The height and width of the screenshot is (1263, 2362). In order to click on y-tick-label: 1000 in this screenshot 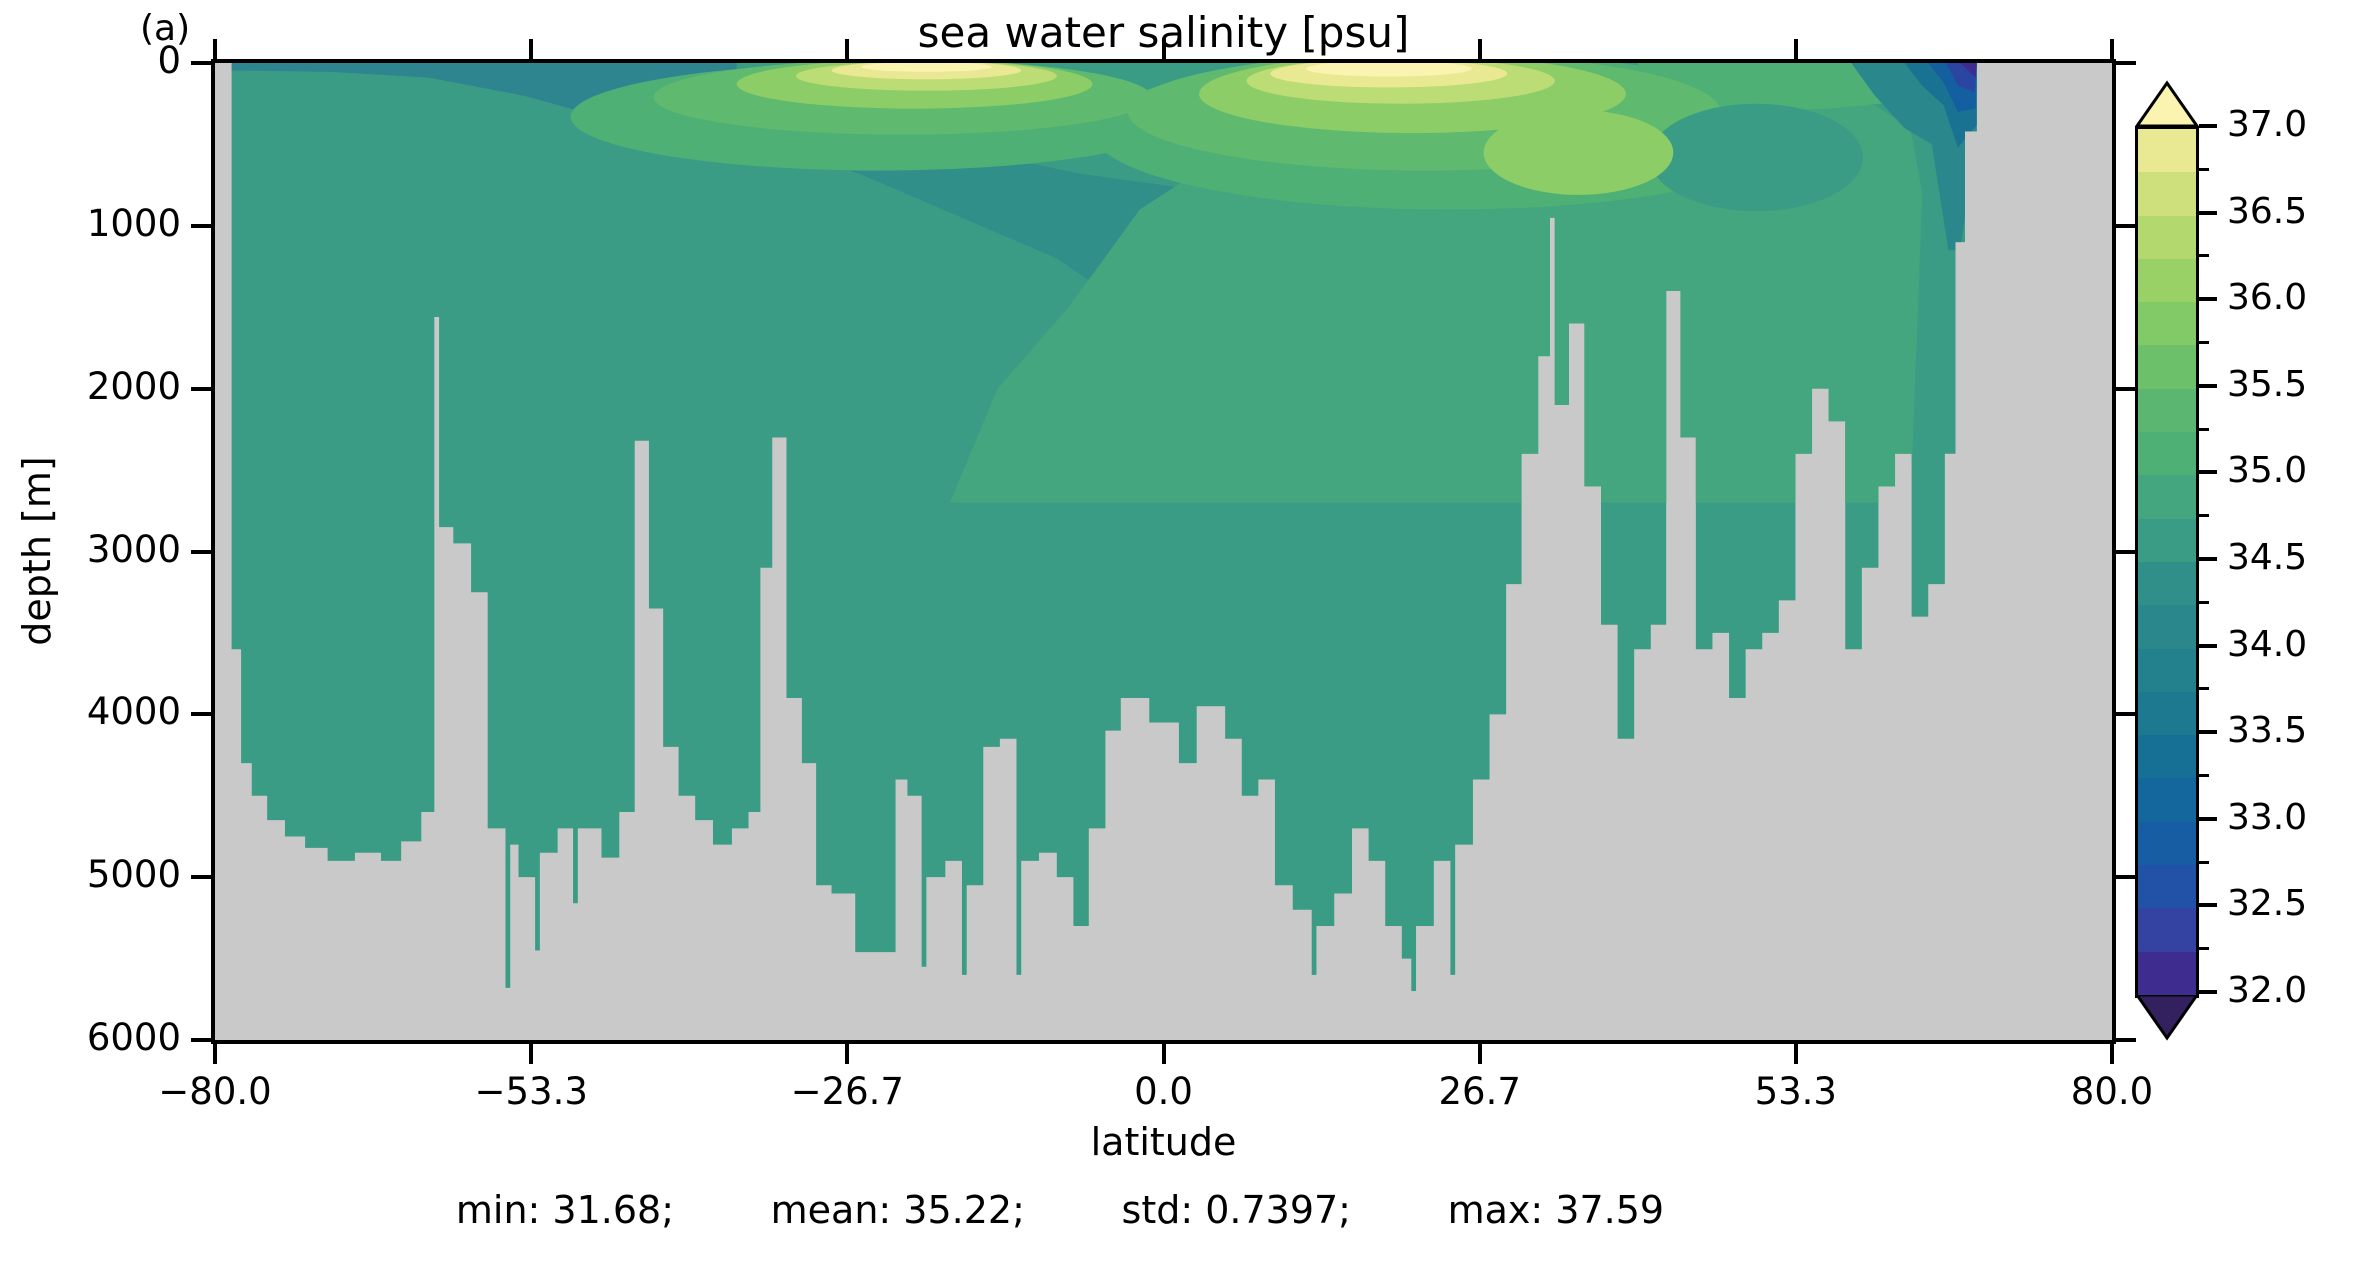, I will do `click(133, 223)`.